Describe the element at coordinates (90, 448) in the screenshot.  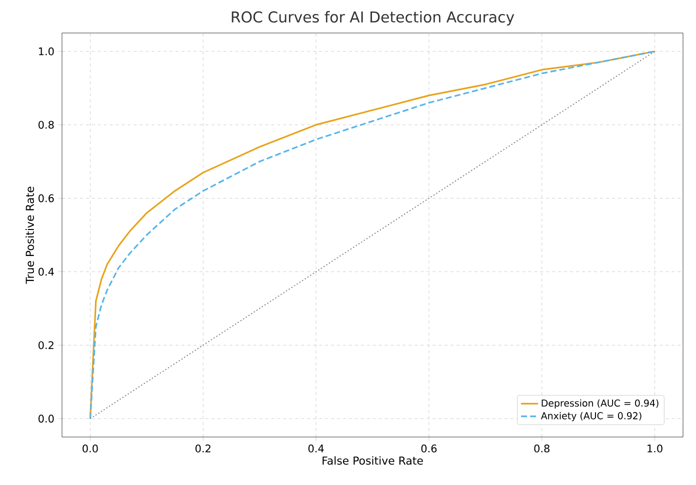
I see `x-tick-label: 0.0` at that location.